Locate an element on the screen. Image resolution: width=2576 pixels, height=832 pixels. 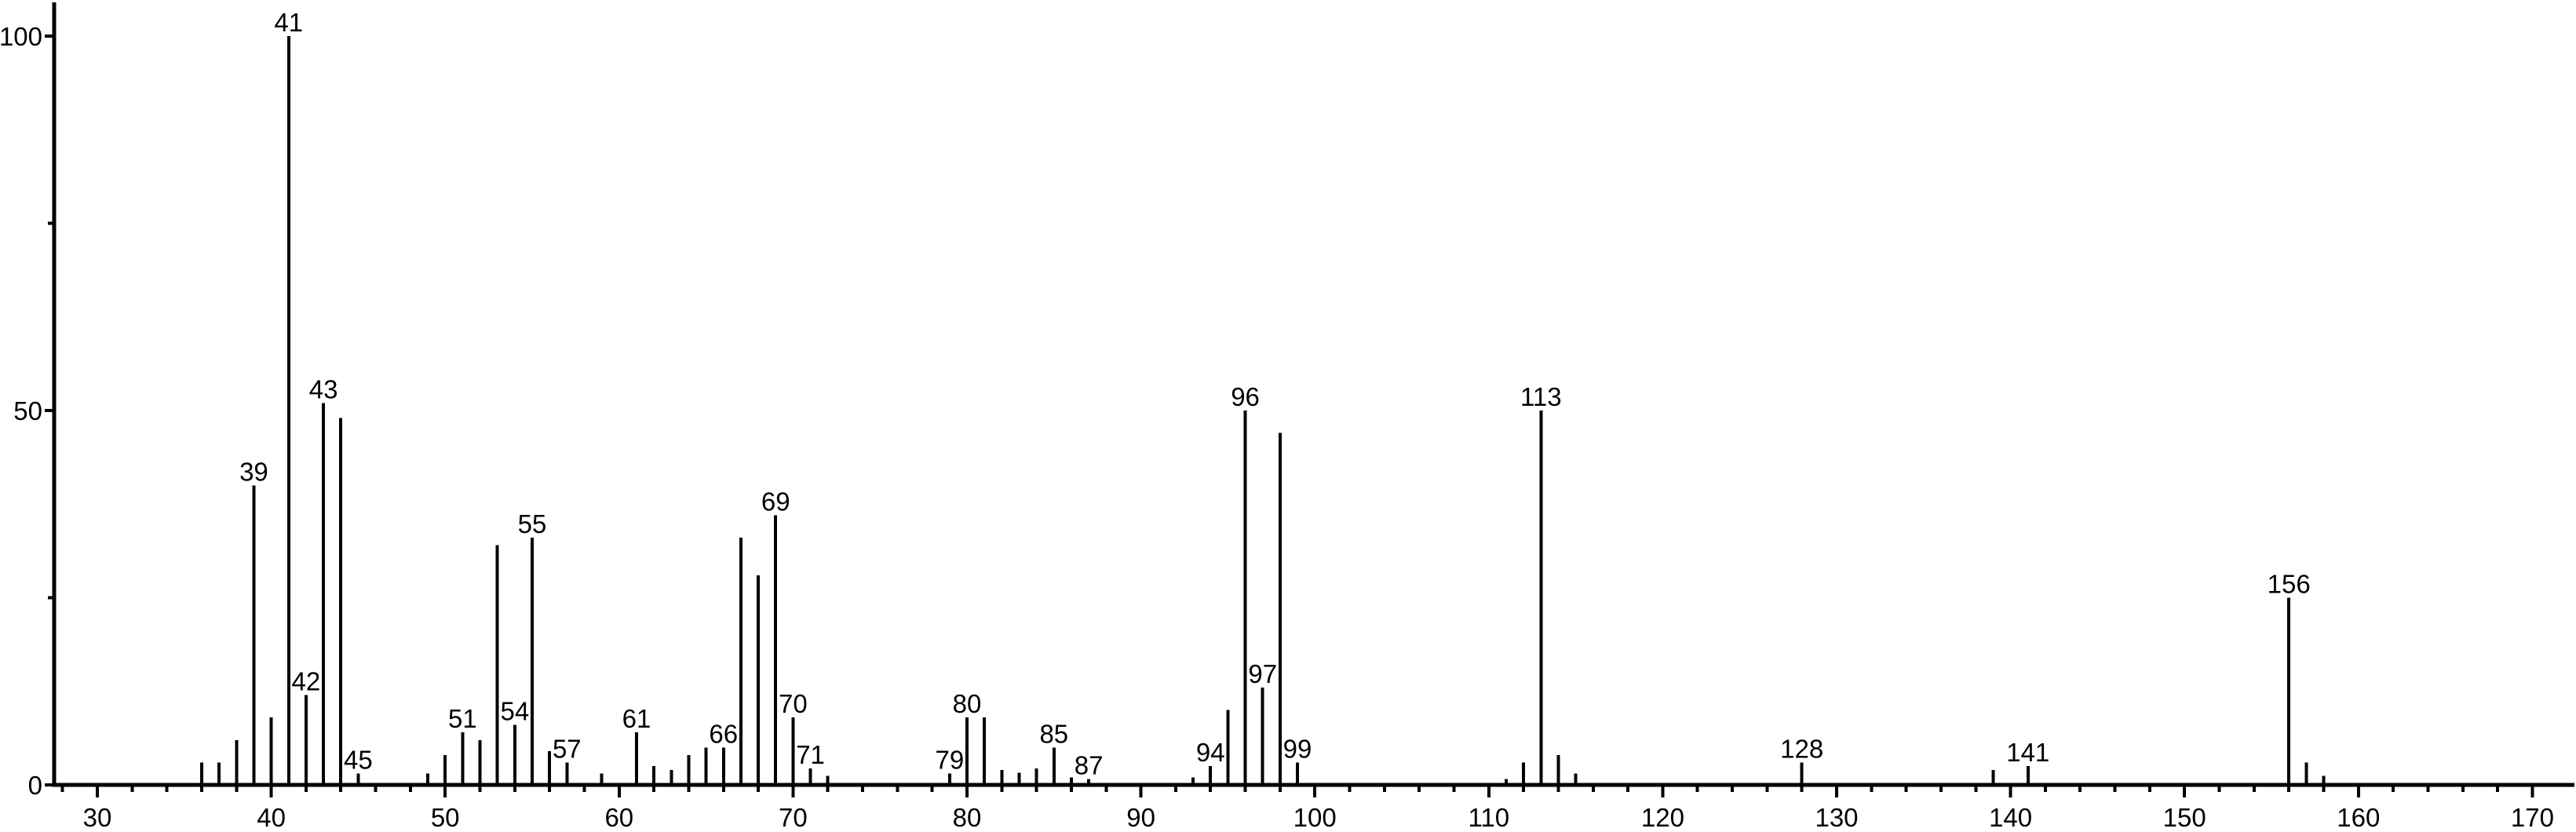
x-tick-label: 50 is located at coordinates (445, 817).